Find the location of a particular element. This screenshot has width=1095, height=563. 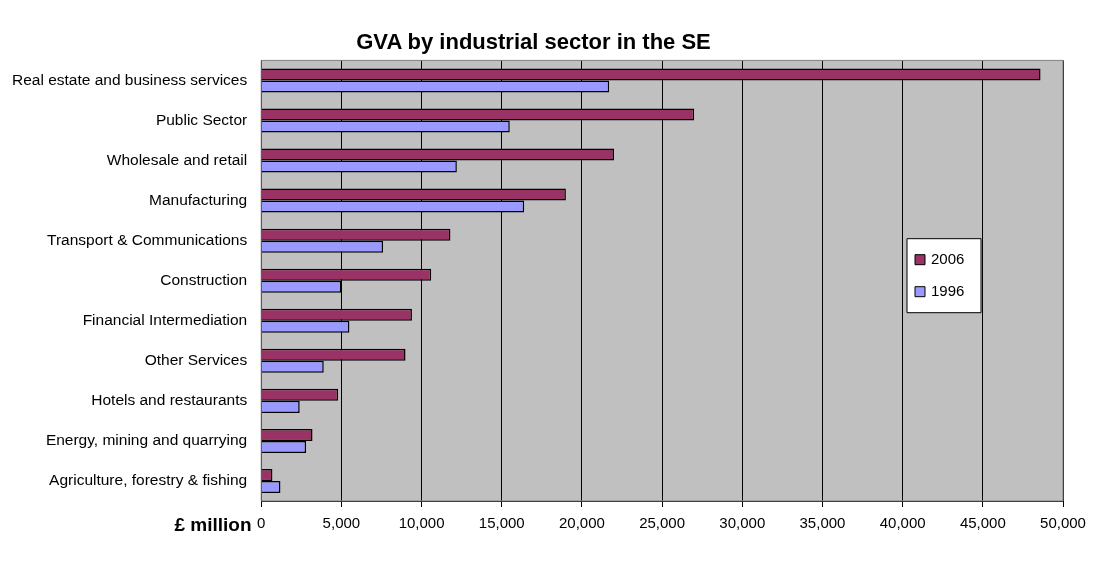

x-tick-label: 5,000 is located at coordinates (341, 523).